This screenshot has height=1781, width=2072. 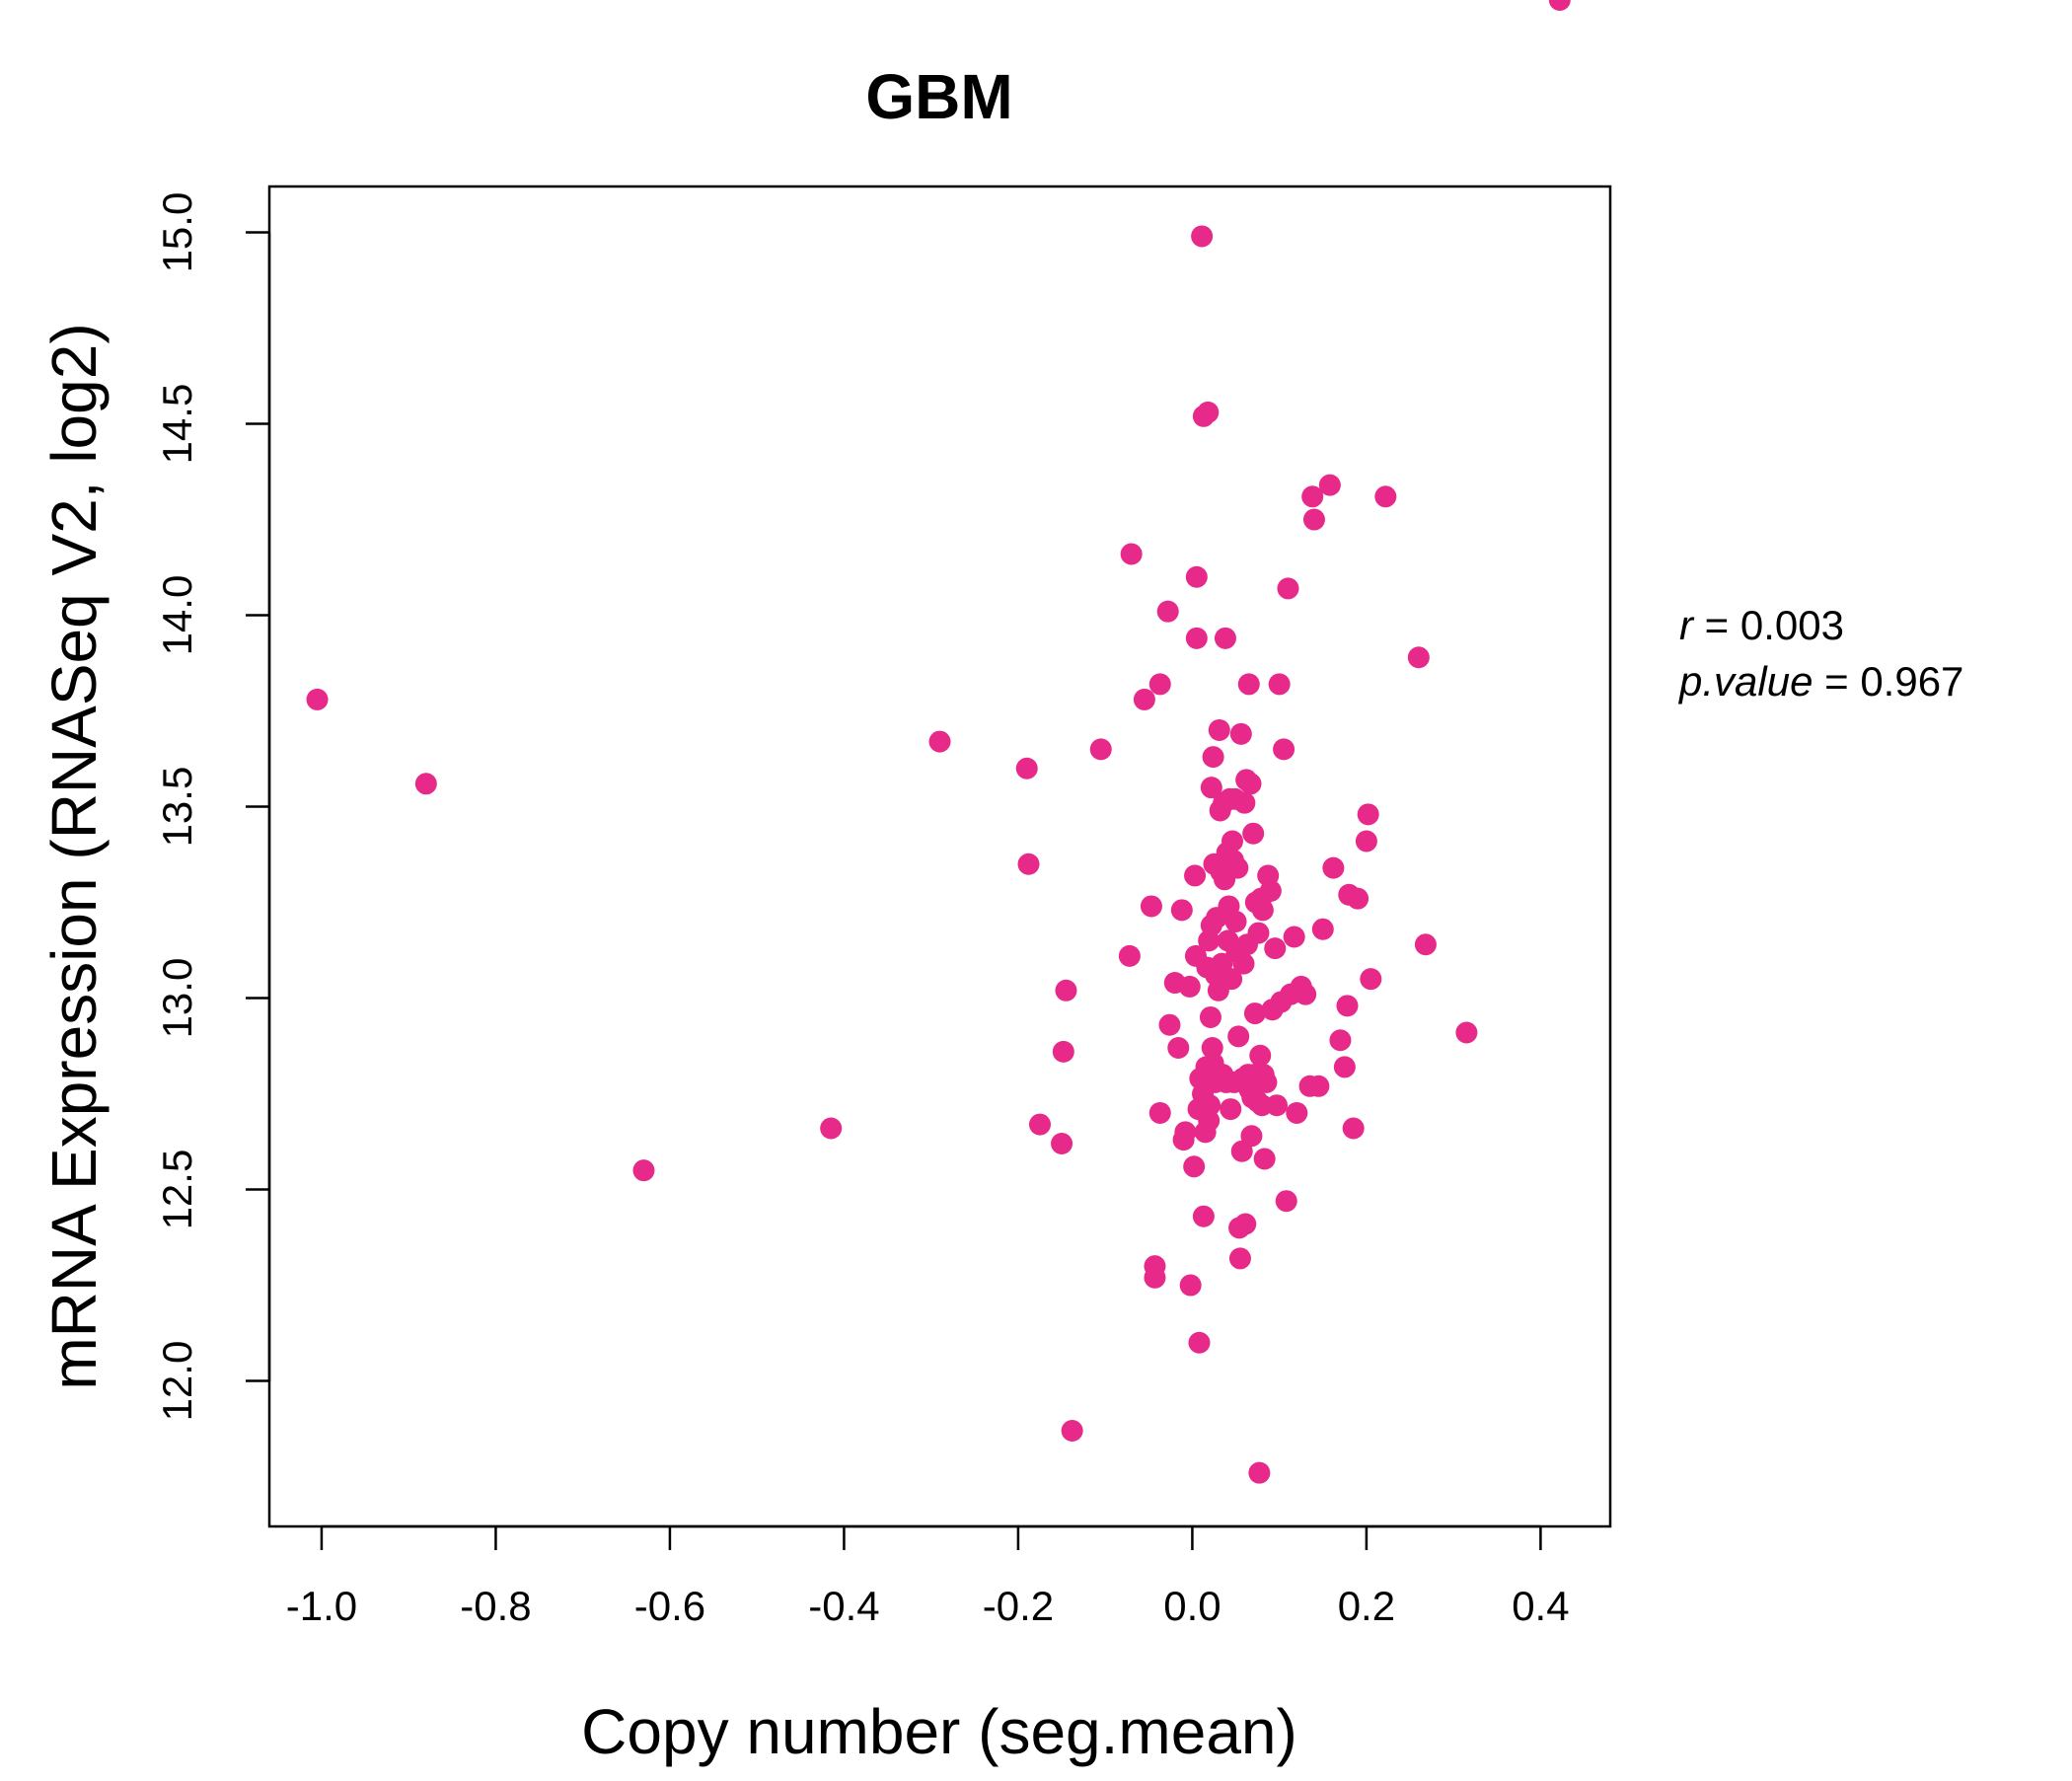 I want to click on correlation-annotation: r = 0.003 p.value = 0.967, so click(x=1820, y=653).